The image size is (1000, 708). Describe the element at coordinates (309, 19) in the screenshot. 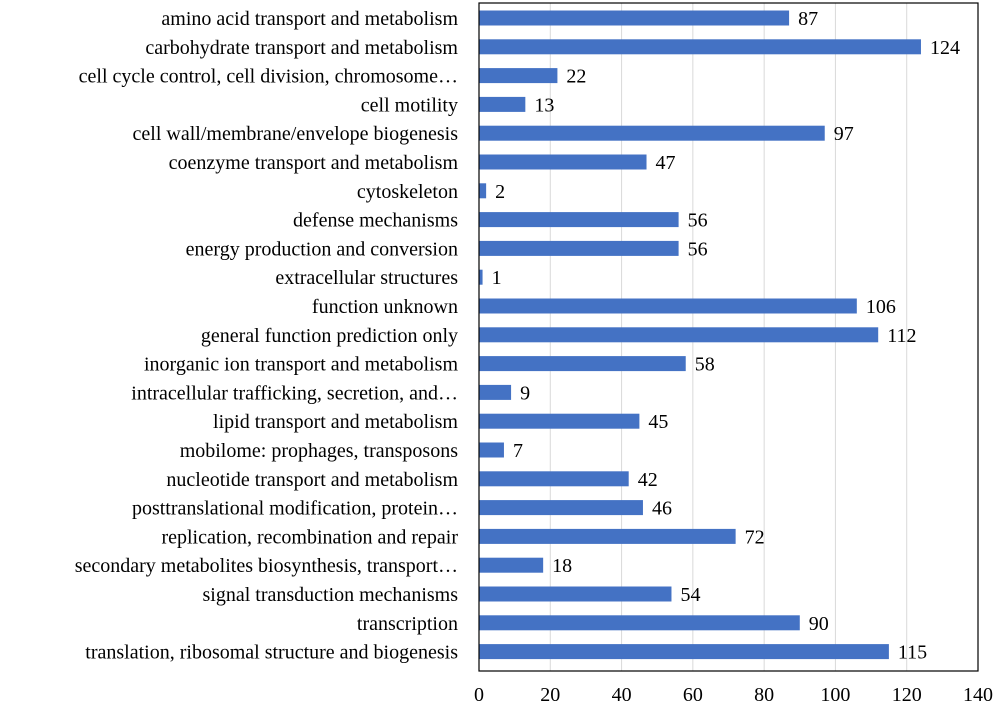

I see `category-label: amino acid transport and metabolism` at that location.